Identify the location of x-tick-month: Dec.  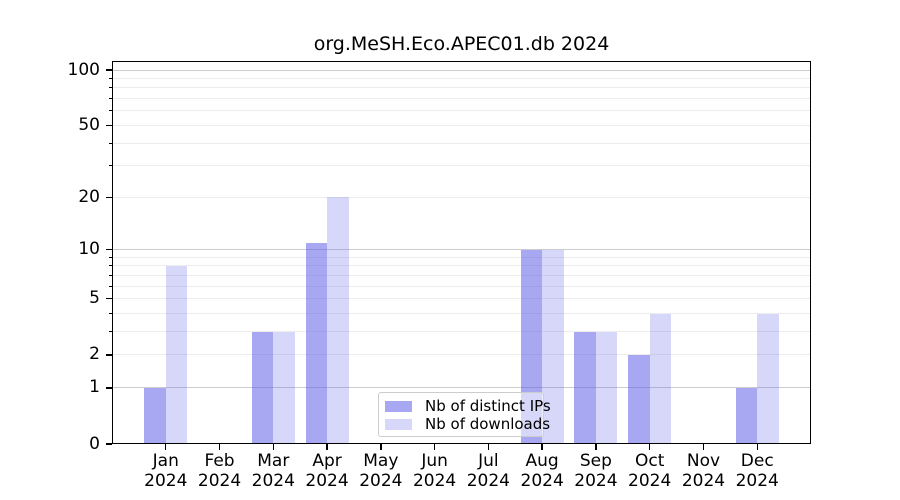
(757, 461).